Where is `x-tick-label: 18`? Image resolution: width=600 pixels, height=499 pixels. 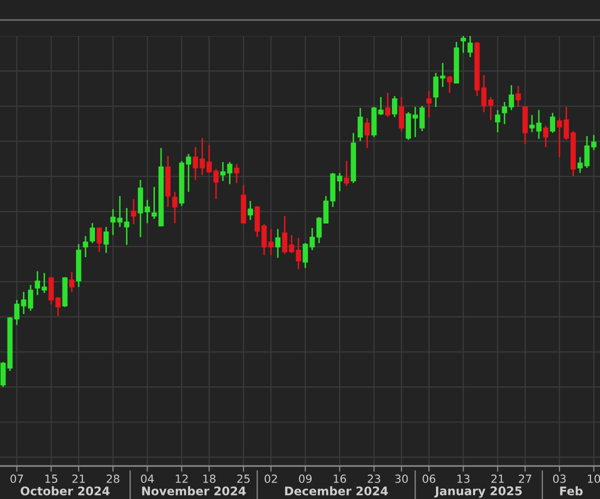 x-tick-label: 18 is located at coordinates (209, 478).